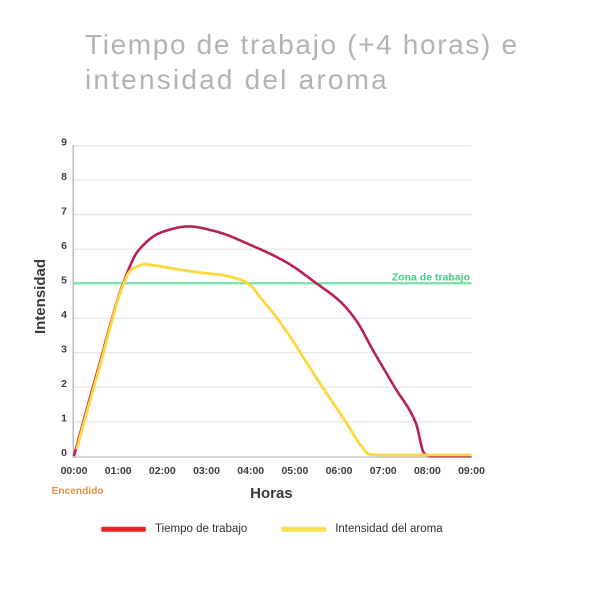 The image size is (600, 600). What do you see at coordinates (339, 471) in the screenshot?
I see `svg-text: 06:00` at bounding box center [339, 471].